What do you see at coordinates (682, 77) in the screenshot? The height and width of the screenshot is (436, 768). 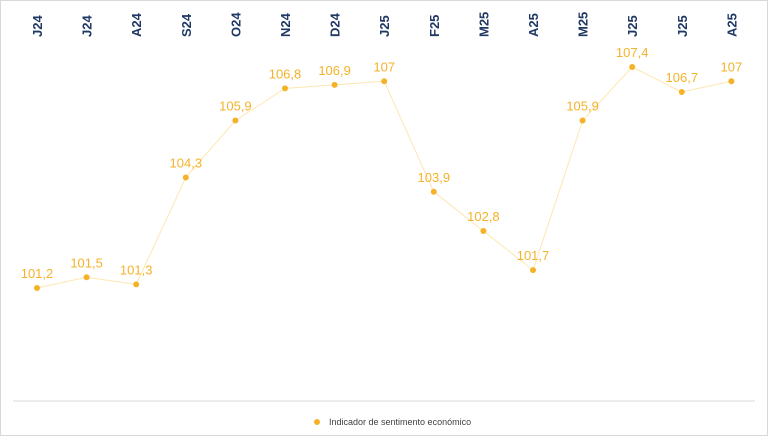 I see `data-label: 106,7` at bounding box center [682, 77].